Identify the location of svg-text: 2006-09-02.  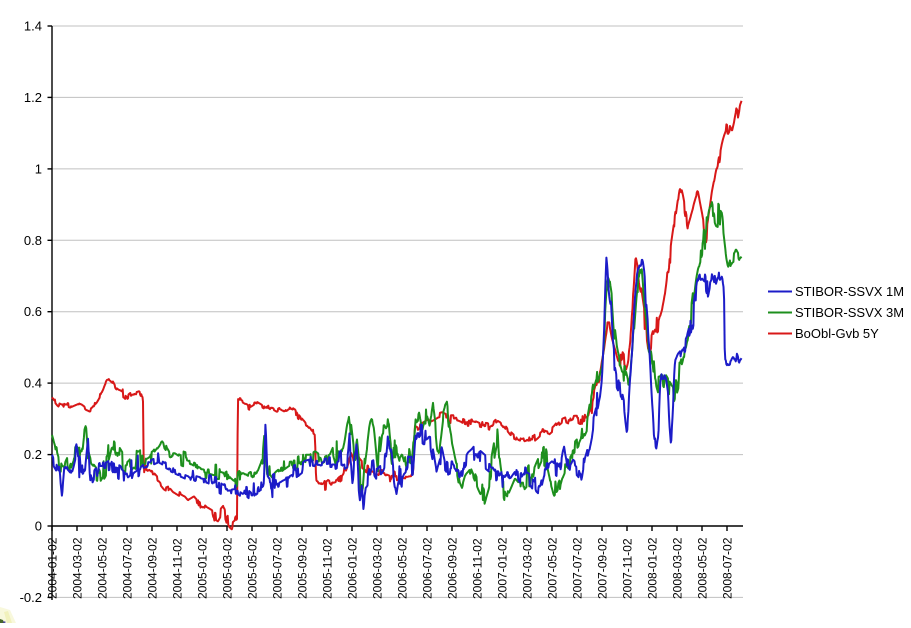
(453, 568).